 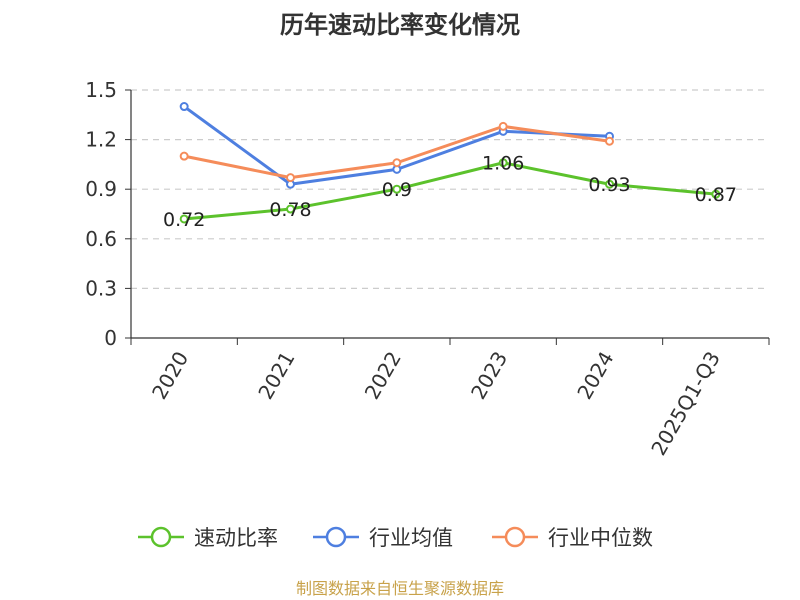 What do you see at coordinates (170, 375) in the screenshot?
I see `x-tick-label: 2020` at bounding box center [170, 375].